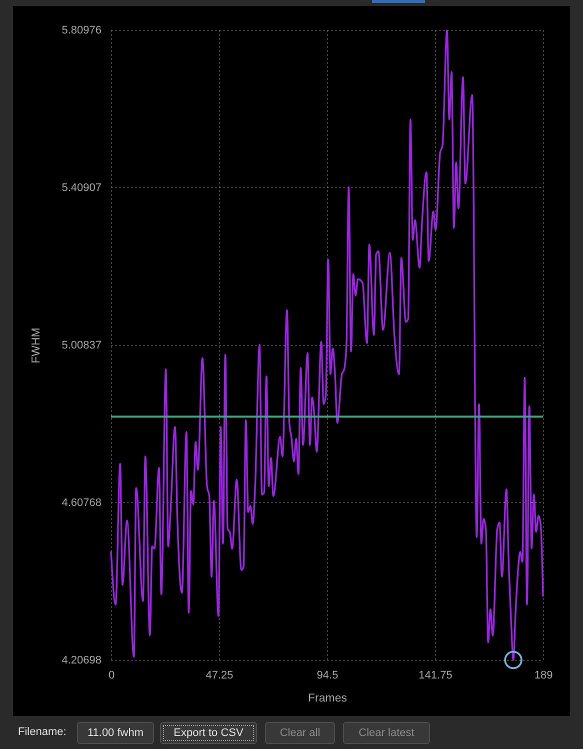  What do you see at coordinates (328, 698) in the screenshot?
I see `x-axis-title: Frames` at bounding box center [328, 698].